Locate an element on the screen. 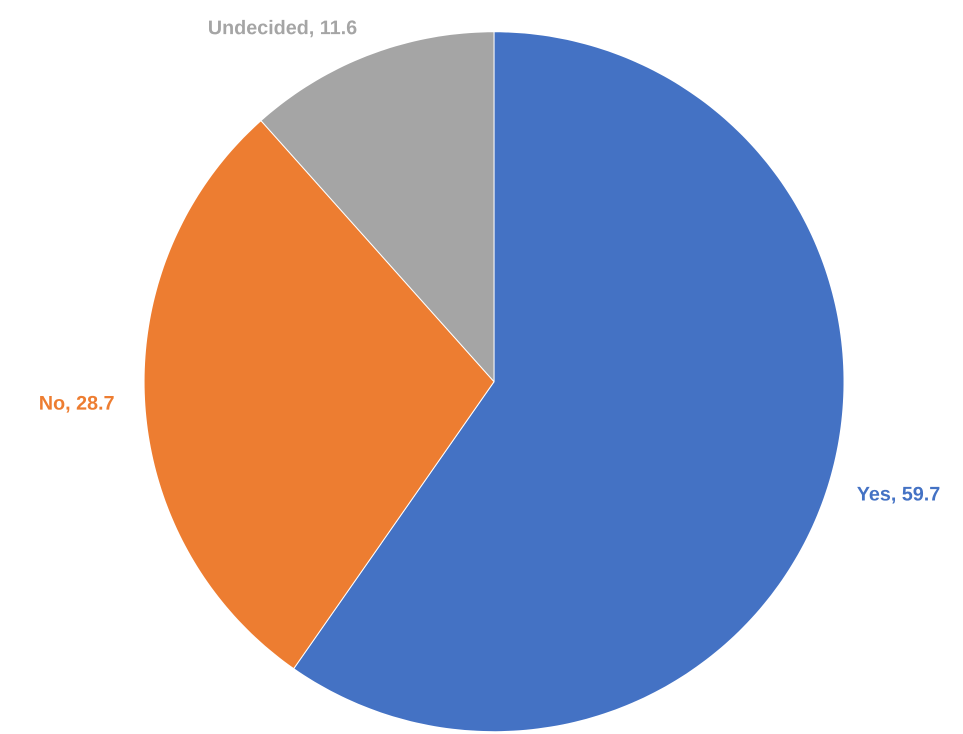  slice-label: Yes is located at coordinates (873, 494).